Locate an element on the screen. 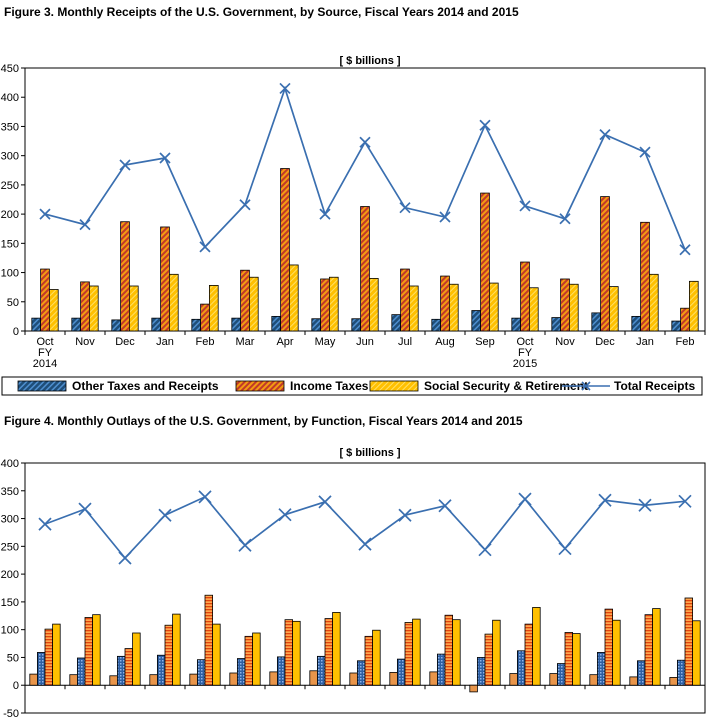 The width and height of the screenshot is (710, 720). x-tick-label: May is located at coordinates (325, 342).